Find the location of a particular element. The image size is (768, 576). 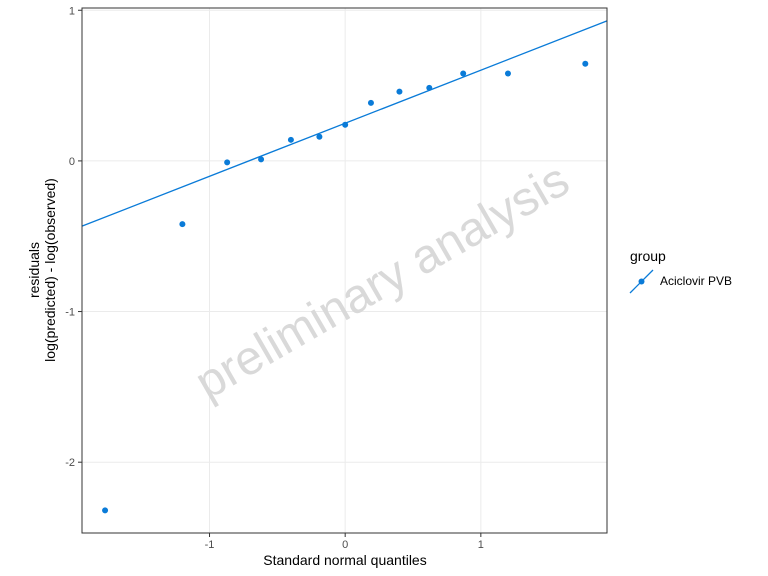

x-axis-label: Standard normal quantiles is located at coordinates (344, 560).